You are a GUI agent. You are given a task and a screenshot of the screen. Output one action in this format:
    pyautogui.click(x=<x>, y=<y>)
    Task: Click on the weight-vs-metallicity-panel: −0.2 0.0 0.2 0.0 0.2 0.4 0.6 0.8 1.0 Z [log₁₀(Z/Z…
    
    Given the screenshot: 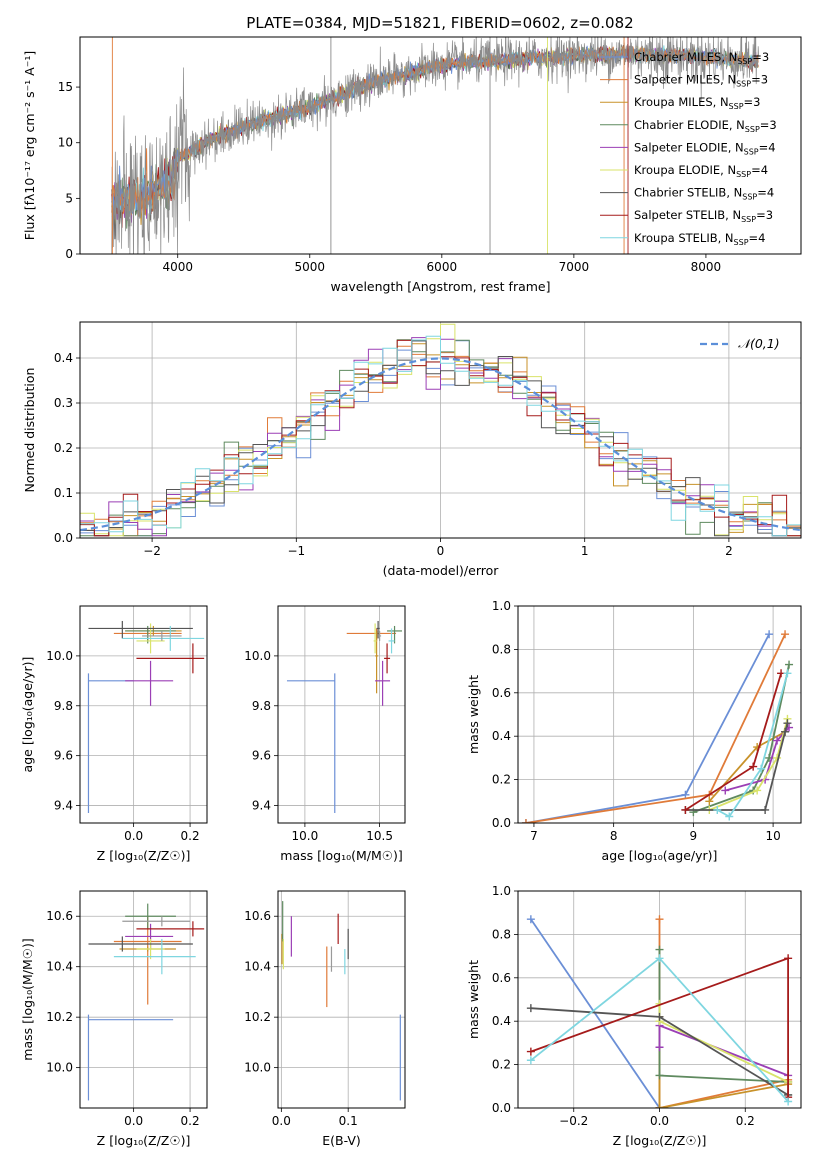 What is the action you would take?
    pyautogui.click(x=634, y=1016)
    